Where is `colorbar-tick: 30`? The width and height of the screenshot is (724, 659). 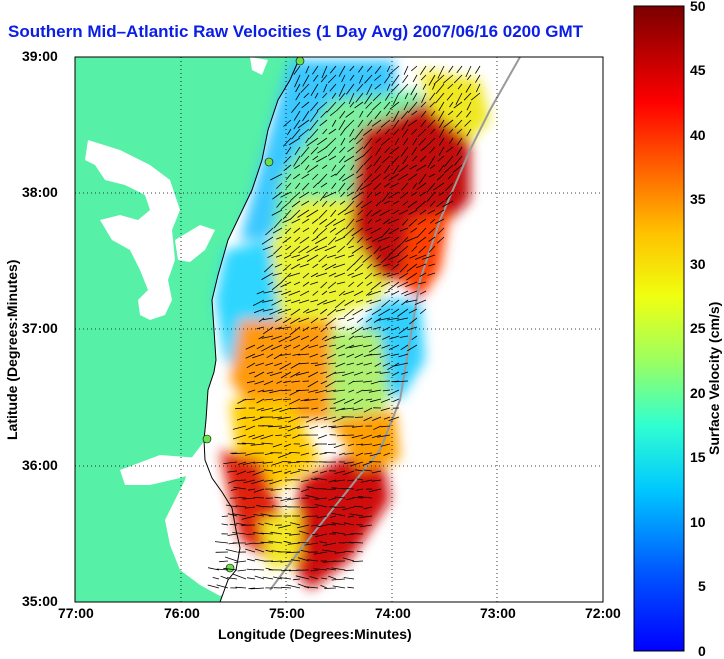
colorbar-tick: 30 is located at coordinates (698, 264).